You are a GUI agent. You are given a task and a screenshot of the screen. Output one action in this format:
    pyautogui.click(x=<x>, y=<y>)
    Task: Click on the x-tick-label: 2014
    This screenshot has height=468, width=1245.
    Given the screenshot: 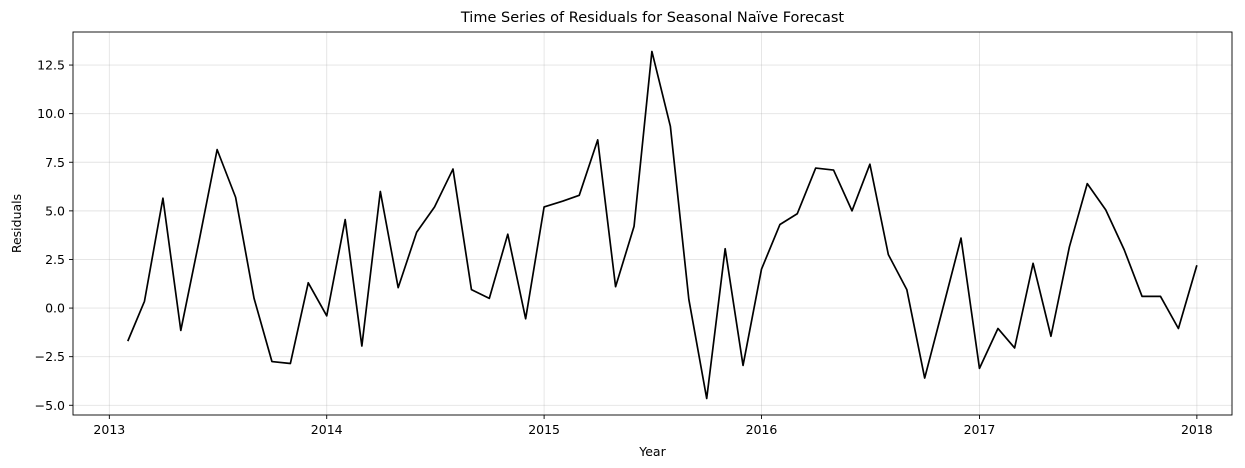 What is the action you would take?
    pyautogui.click(x=327, y=429)
    